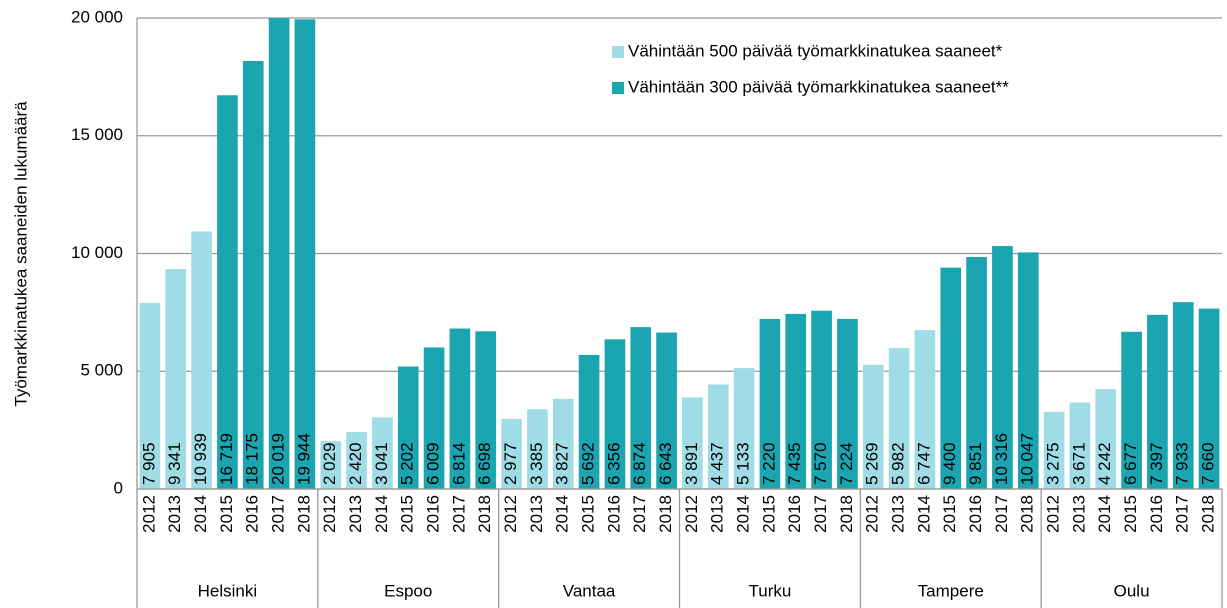  What do you see at coordinates (1156, 463) in the screenshot?
I see `value-label: 7 397` at bounding box center [1156, 463].